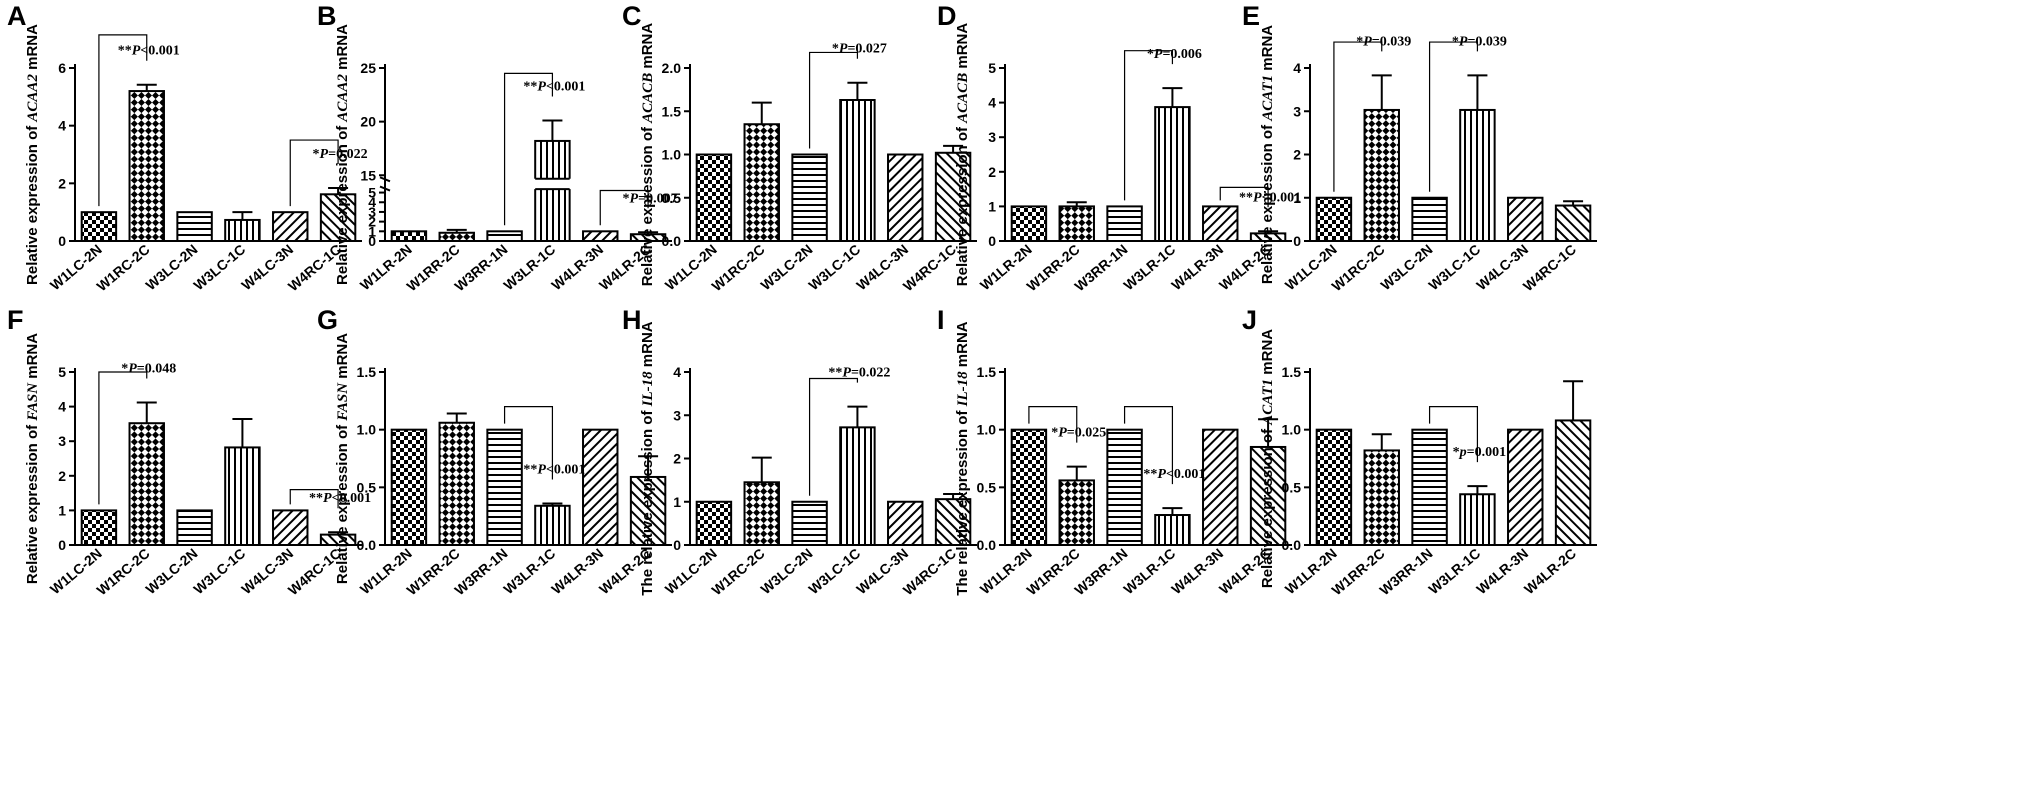 This screenshot has width=2033, height=796. Describe the element at coordinates (368, 68) in the screenshot. I see `y-tick-label: 25` at that location.